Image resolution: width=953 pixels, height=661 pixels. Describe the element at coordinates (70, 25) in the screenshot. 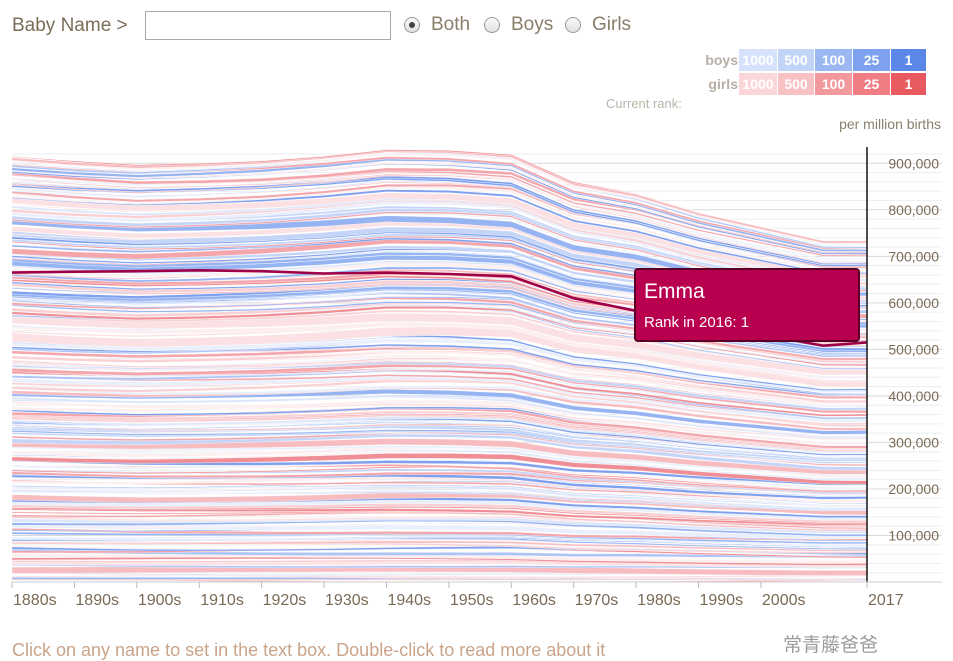

I see `baby-name-label: Baby Name >` at that location.